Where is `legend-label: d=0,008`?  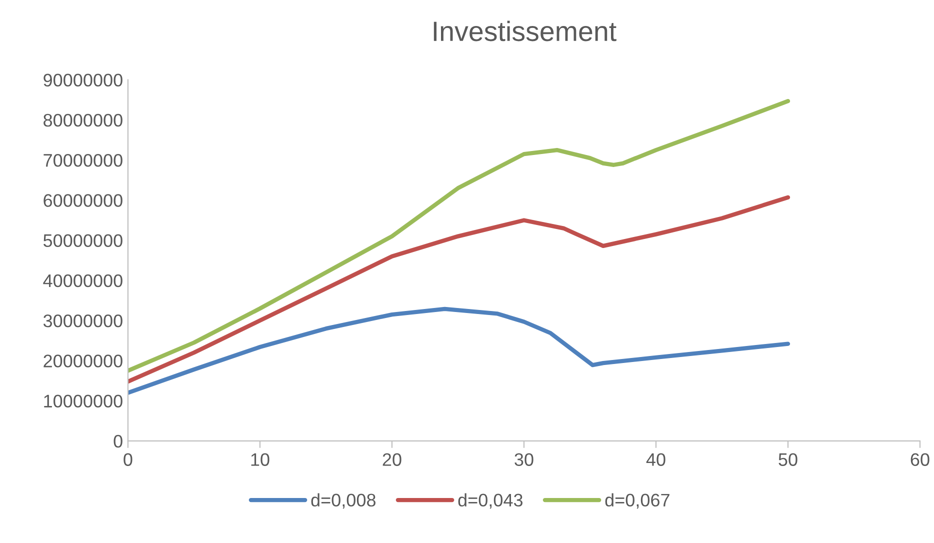
legend-label: d=0,008 is located at coordinates (343, 501).